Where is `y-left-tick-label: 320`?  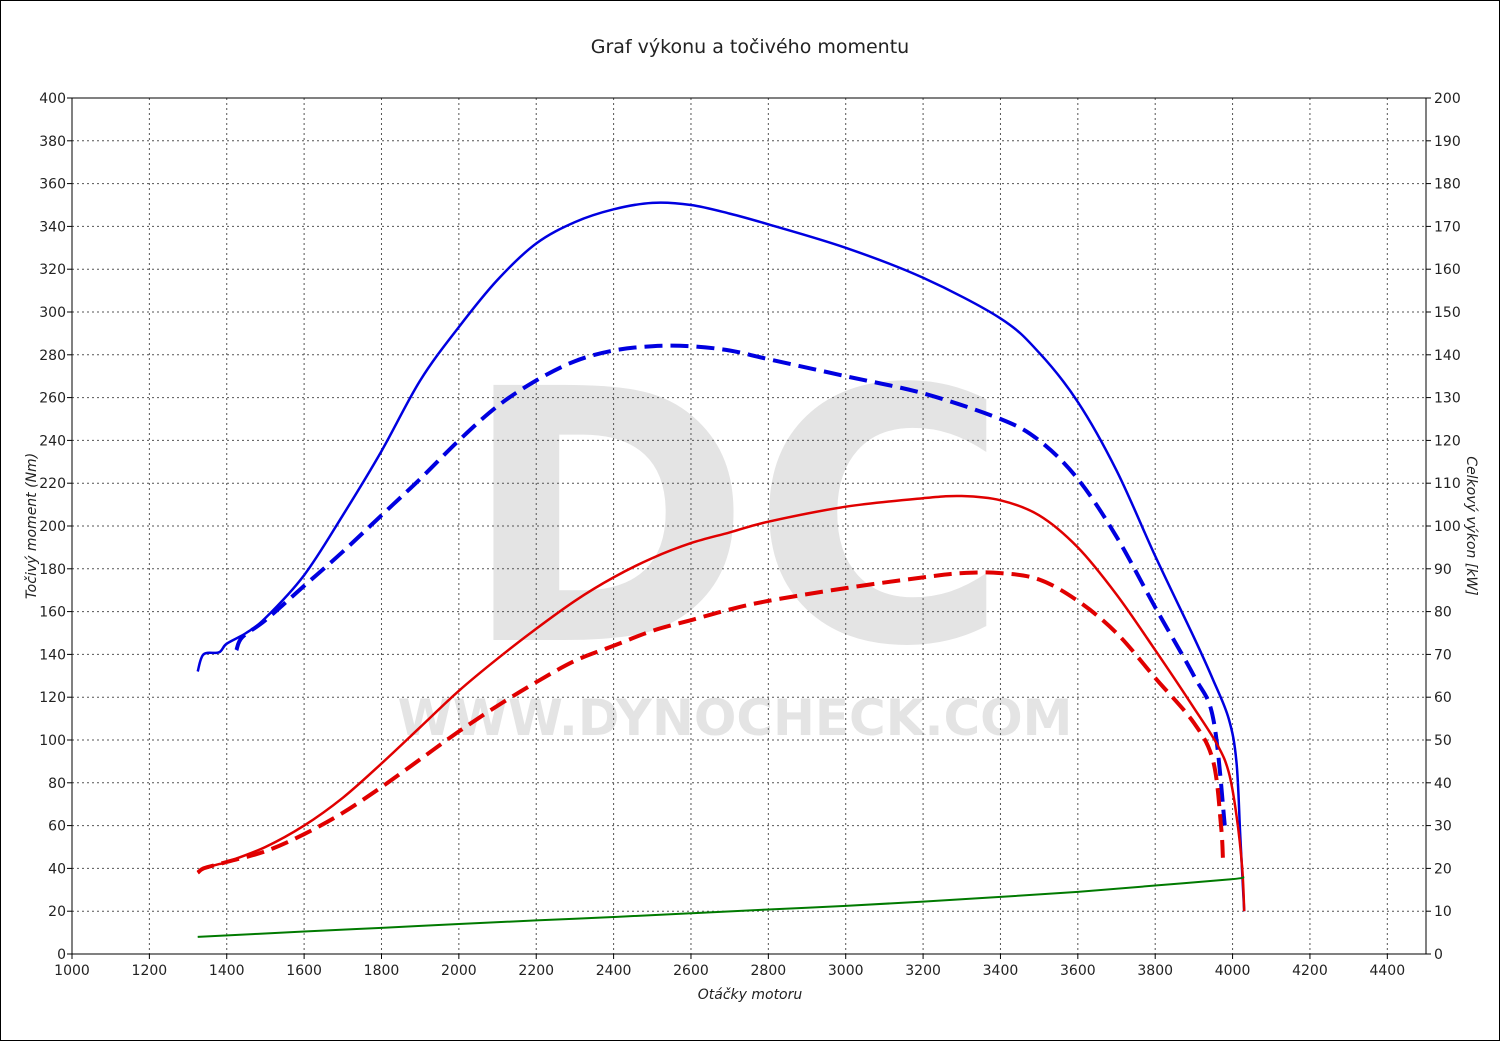
y-left-tick-label: 320 is located at coordinates (52, 270).